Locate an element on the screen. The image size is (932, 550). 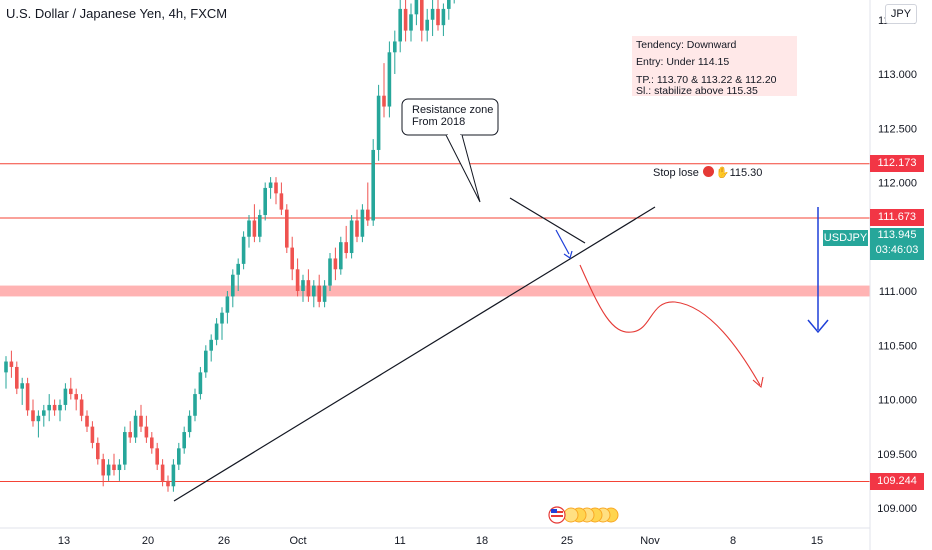
stop-loss-value: 115.30 is located at coordinates (746, 173).